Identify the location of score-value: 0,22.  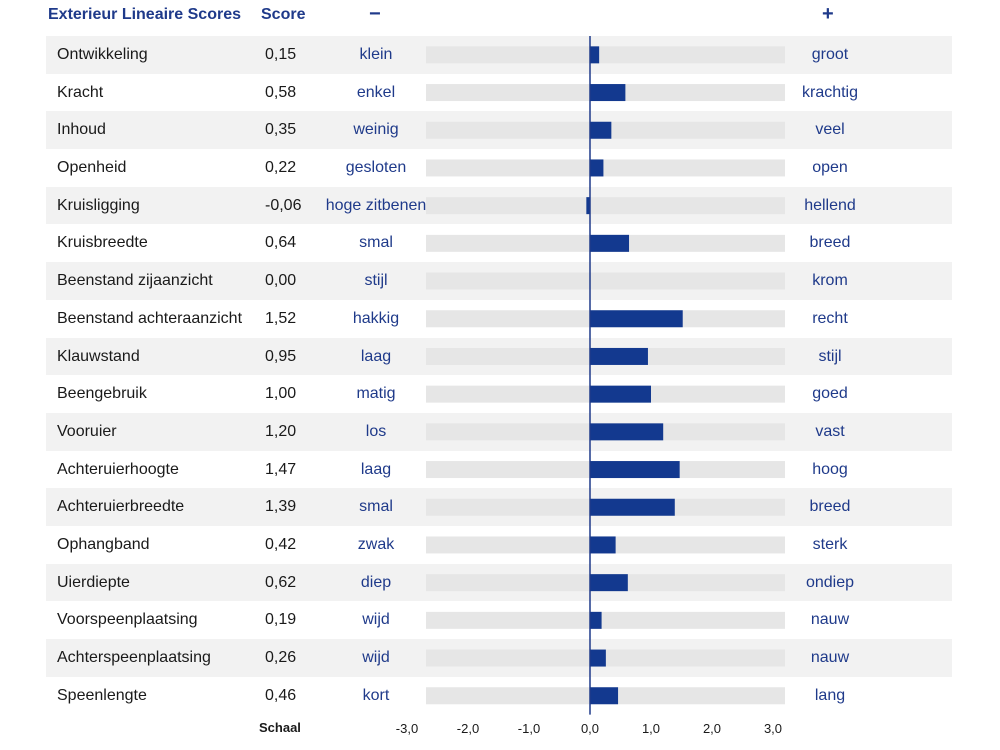
(281, 168).